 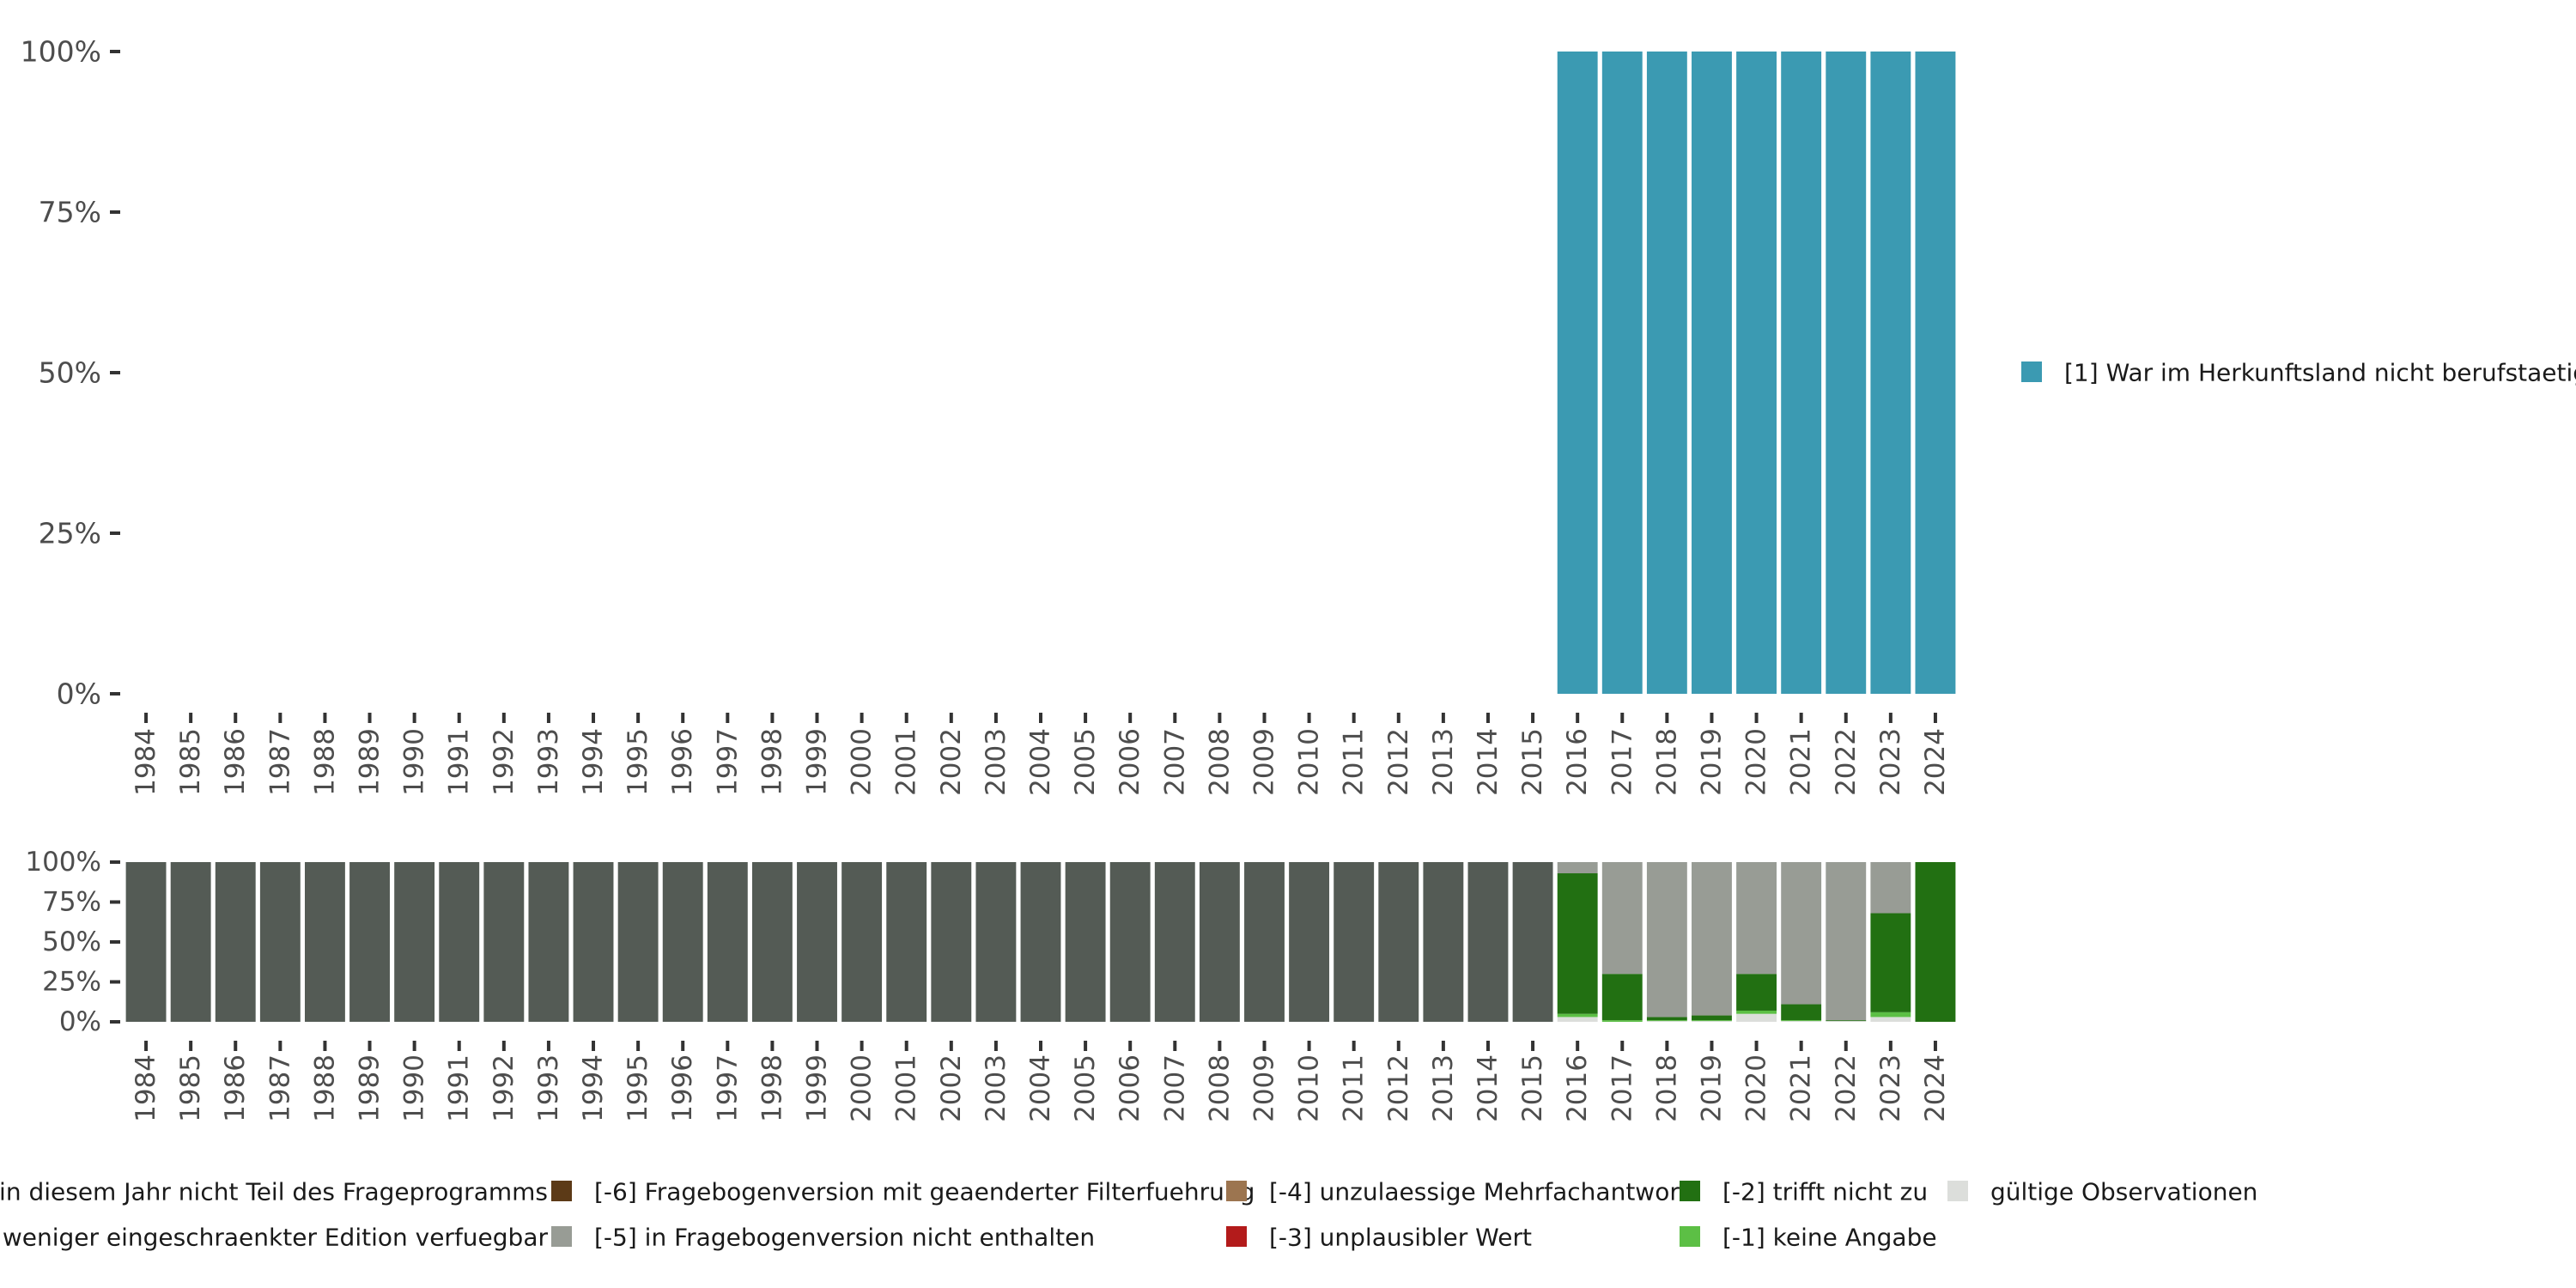 What do you see at coordinates (146, 942) in the screenshot?
I see `bottom-bar-1984` at bounding box center [146, 942].